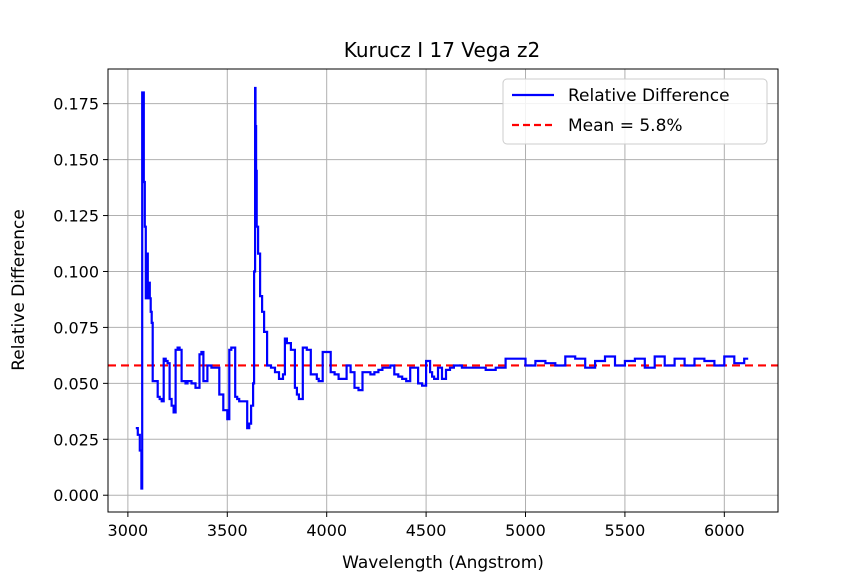 The width and height of the screenshot is (864, 576). I want to click on legend: Relative Difference Mean = 5.8%, so click(635, 111).